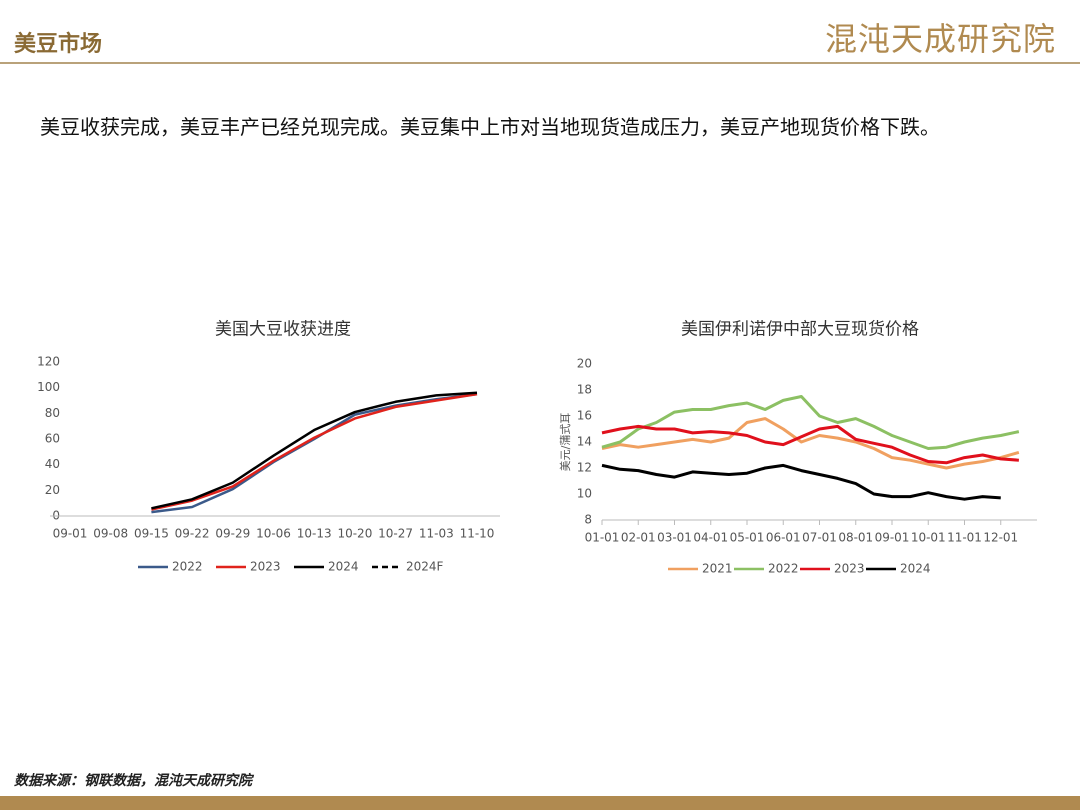  Describe the element at coordinates (783, 538) in the screenshot. I see `x-tick-label: 06-01` at that location.